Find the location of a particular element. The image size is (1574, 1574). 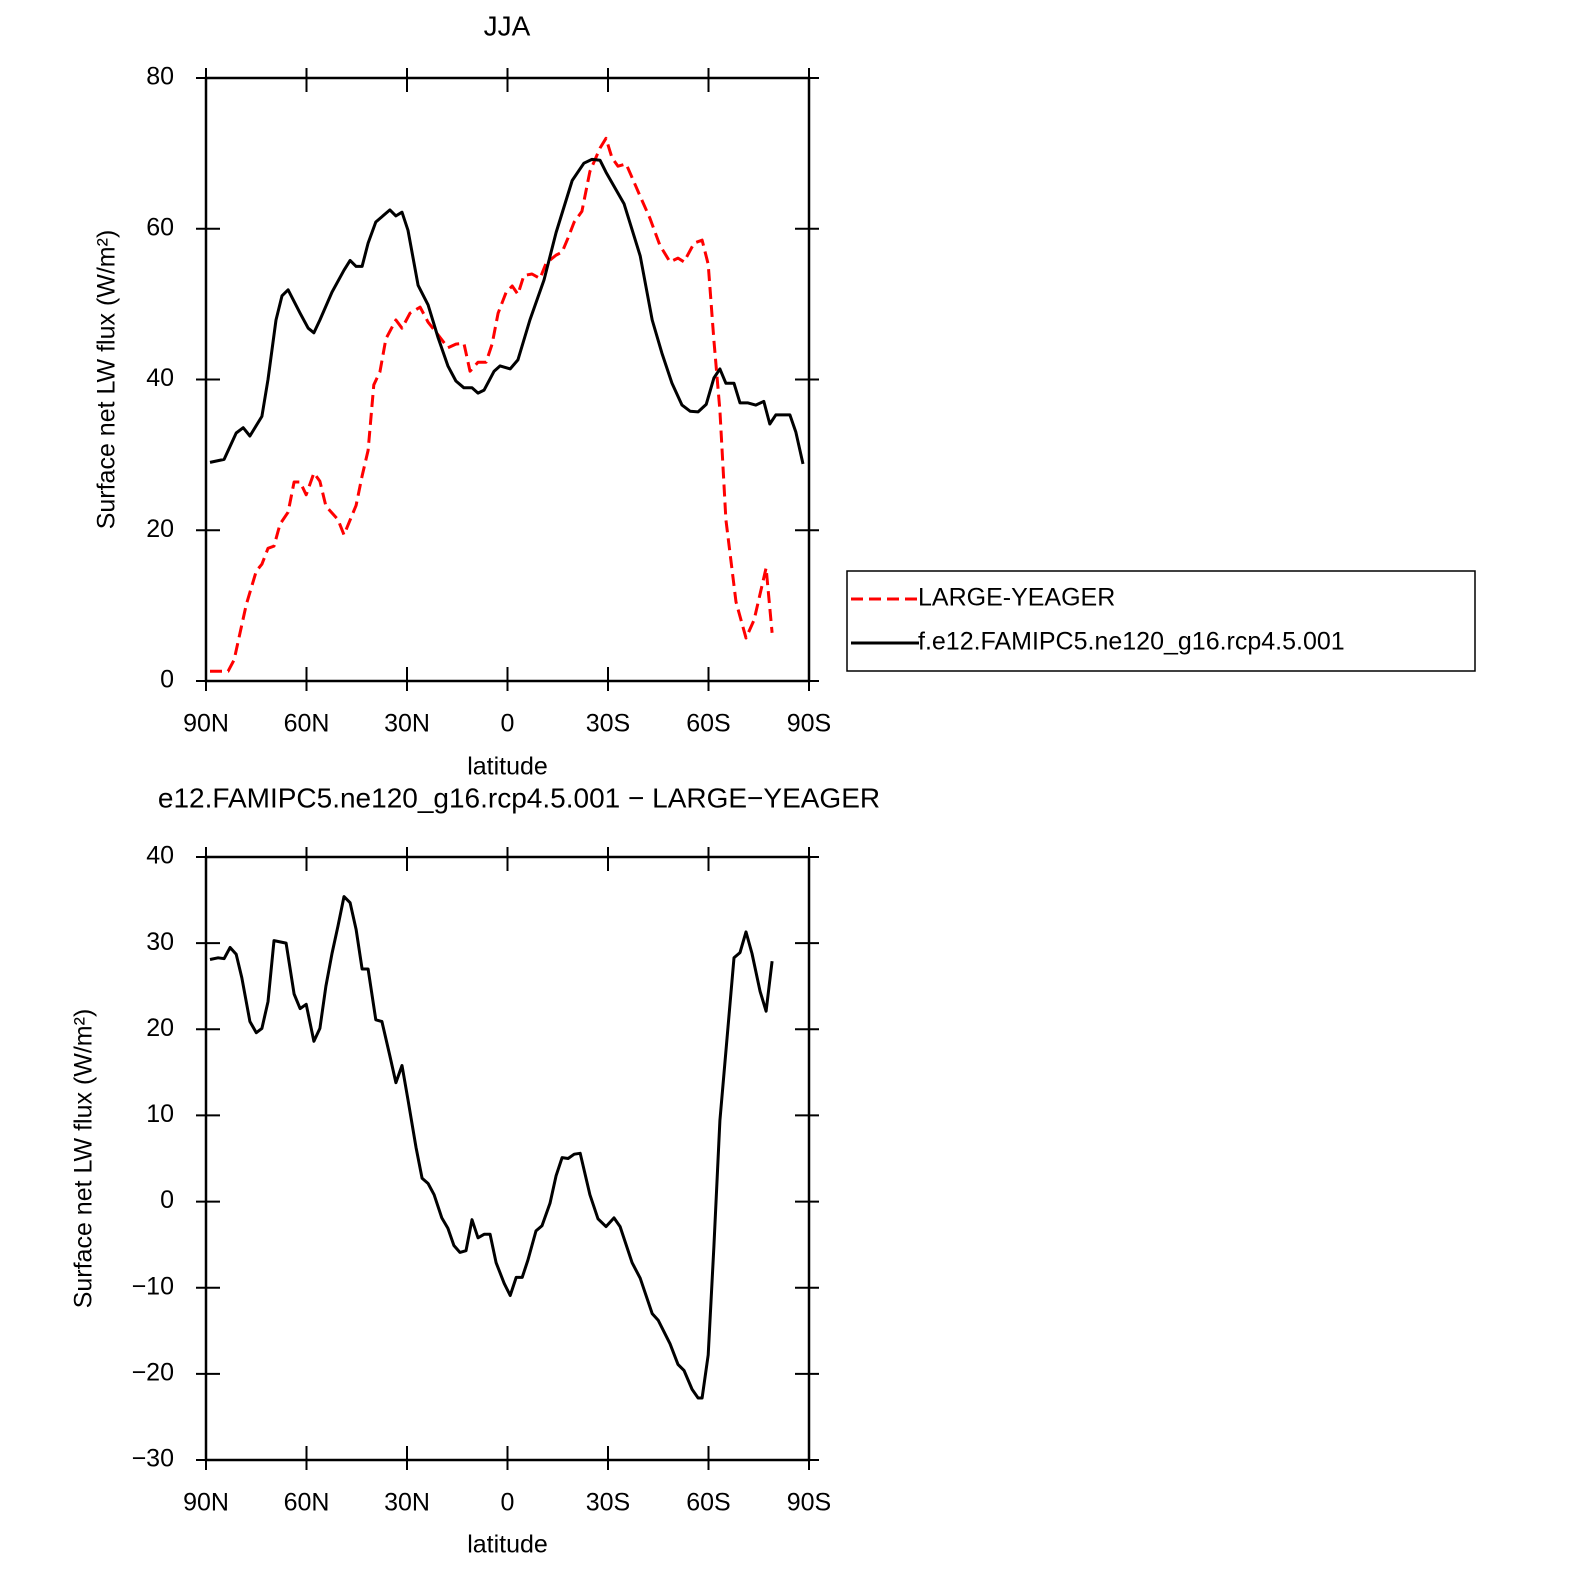

y-tick-label: 30 is located at coordinates (160, 942).